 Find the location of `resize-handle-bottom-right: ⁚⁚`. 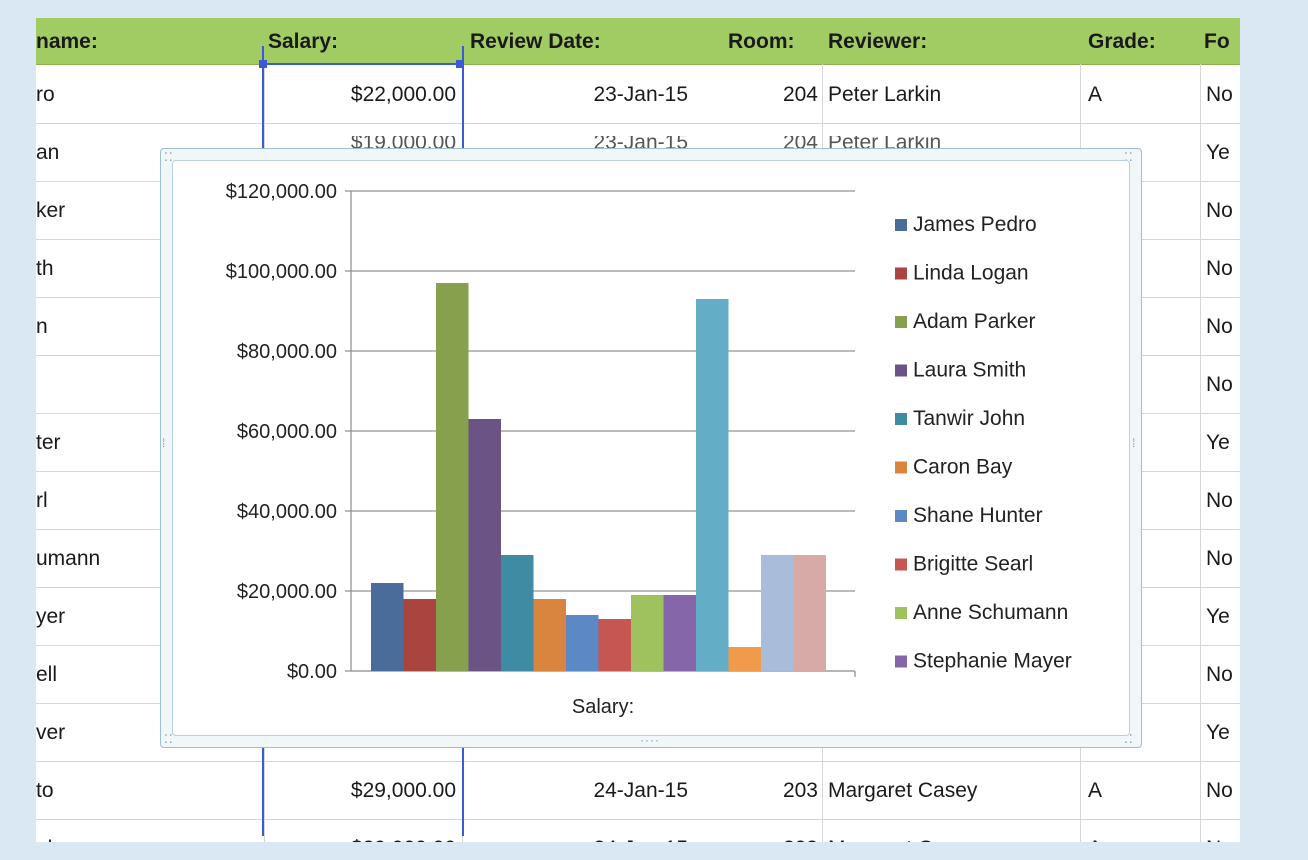

resize-handle-bottom-right: ⁚⁚ is located at coordinates (1129, 739).